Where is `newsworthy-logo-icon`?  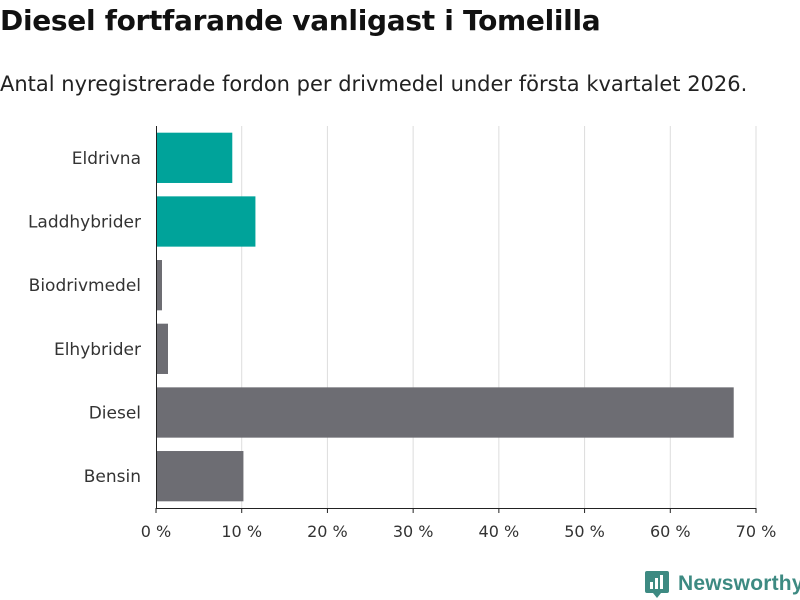 newsworthy-logo-icon is located at coordinates (657, 584).